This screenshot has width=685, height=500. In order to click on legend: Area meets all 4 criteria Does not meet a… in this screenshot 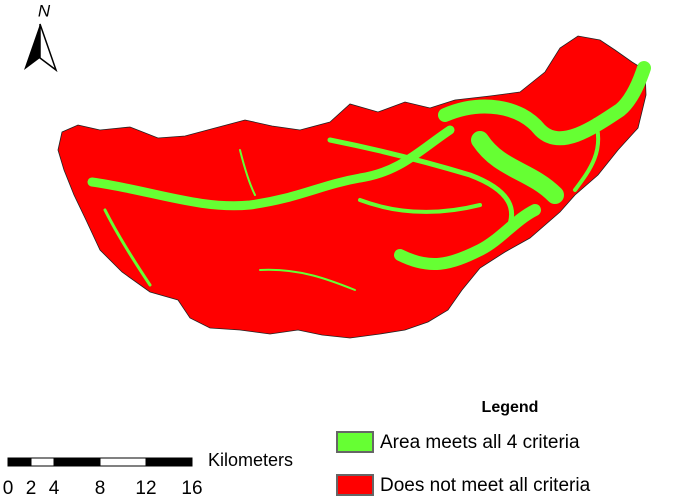, I will do `click(463, 463)`.